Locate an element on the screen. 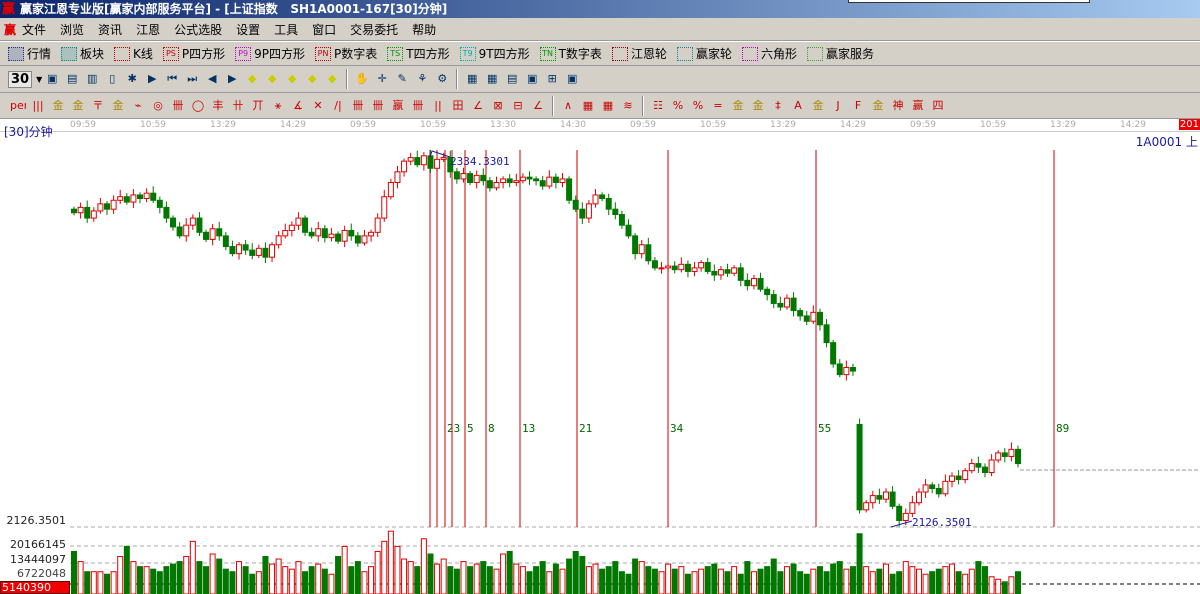 This screenshot has height=594, width=1200. drawing-tool-icon: 神 is located at coordinates (898, 105).